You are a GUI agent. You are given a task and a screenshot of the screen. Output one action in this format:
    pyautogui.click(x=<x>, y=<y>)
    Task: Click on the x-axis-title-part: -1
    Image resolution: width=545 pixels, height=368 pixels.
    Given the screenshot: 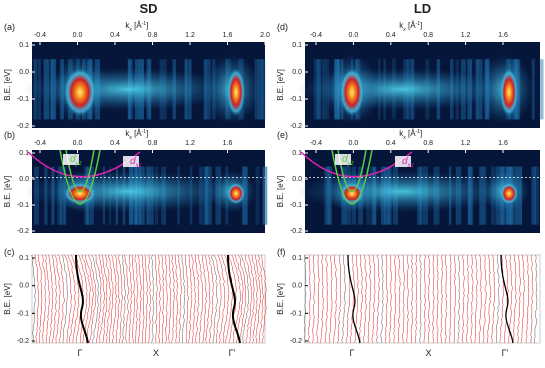 What is the action you would take?
    pyautogui.click(x=418, y=24)
    